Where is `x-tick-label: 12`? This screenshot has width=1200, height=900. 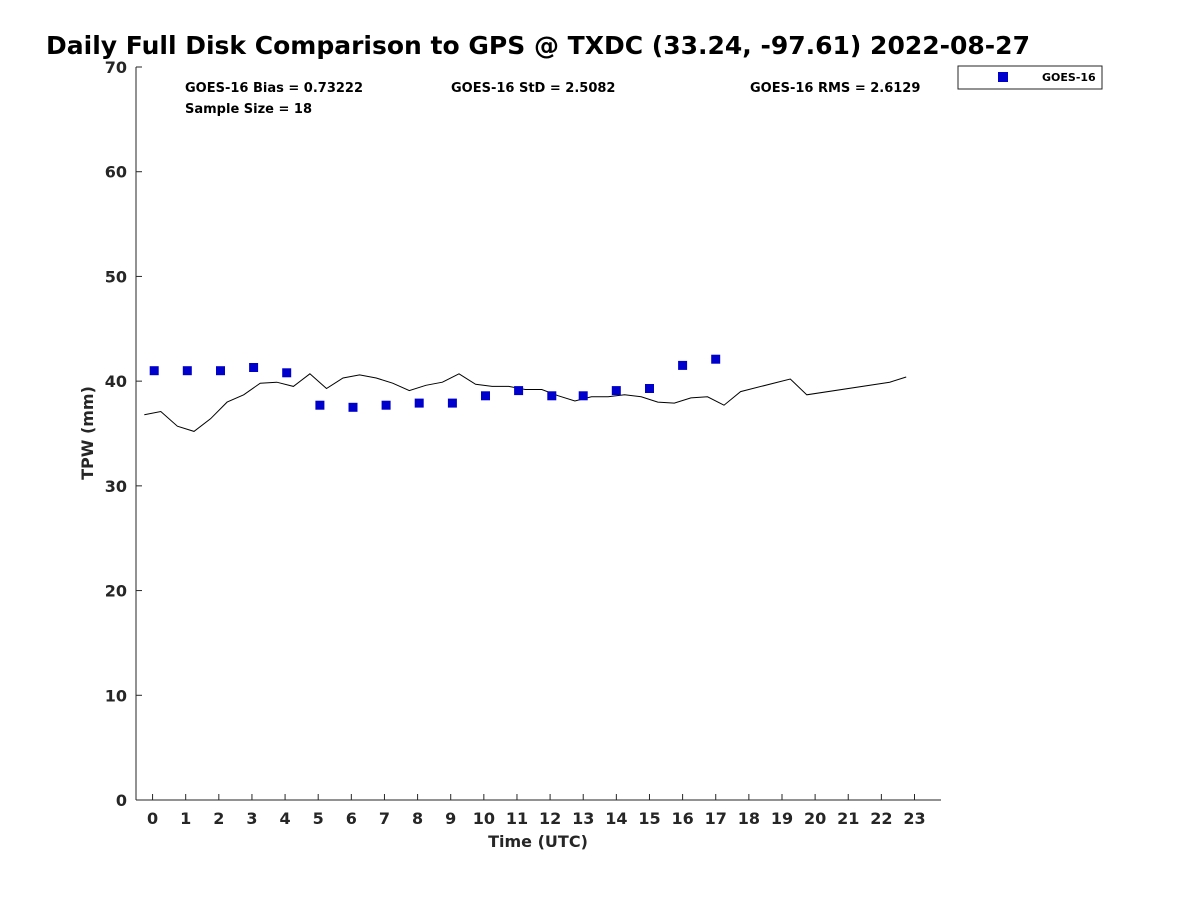 x-tick-label: 12 is located at coordinates (550, 818).